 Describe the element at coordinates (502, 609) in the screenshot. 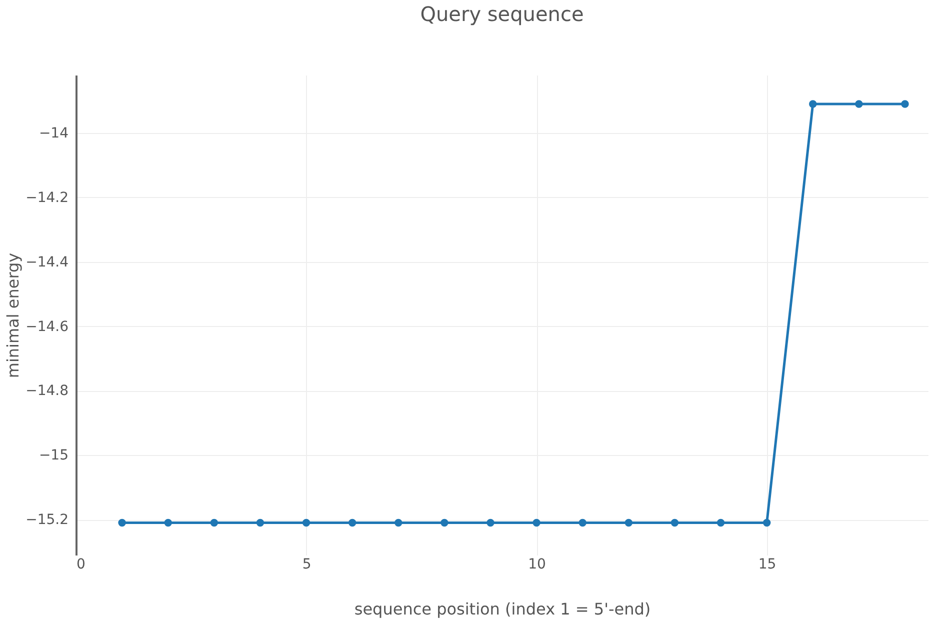

I see `x-axis-title: sequence position (index 1 = 5'-end)` at that location.